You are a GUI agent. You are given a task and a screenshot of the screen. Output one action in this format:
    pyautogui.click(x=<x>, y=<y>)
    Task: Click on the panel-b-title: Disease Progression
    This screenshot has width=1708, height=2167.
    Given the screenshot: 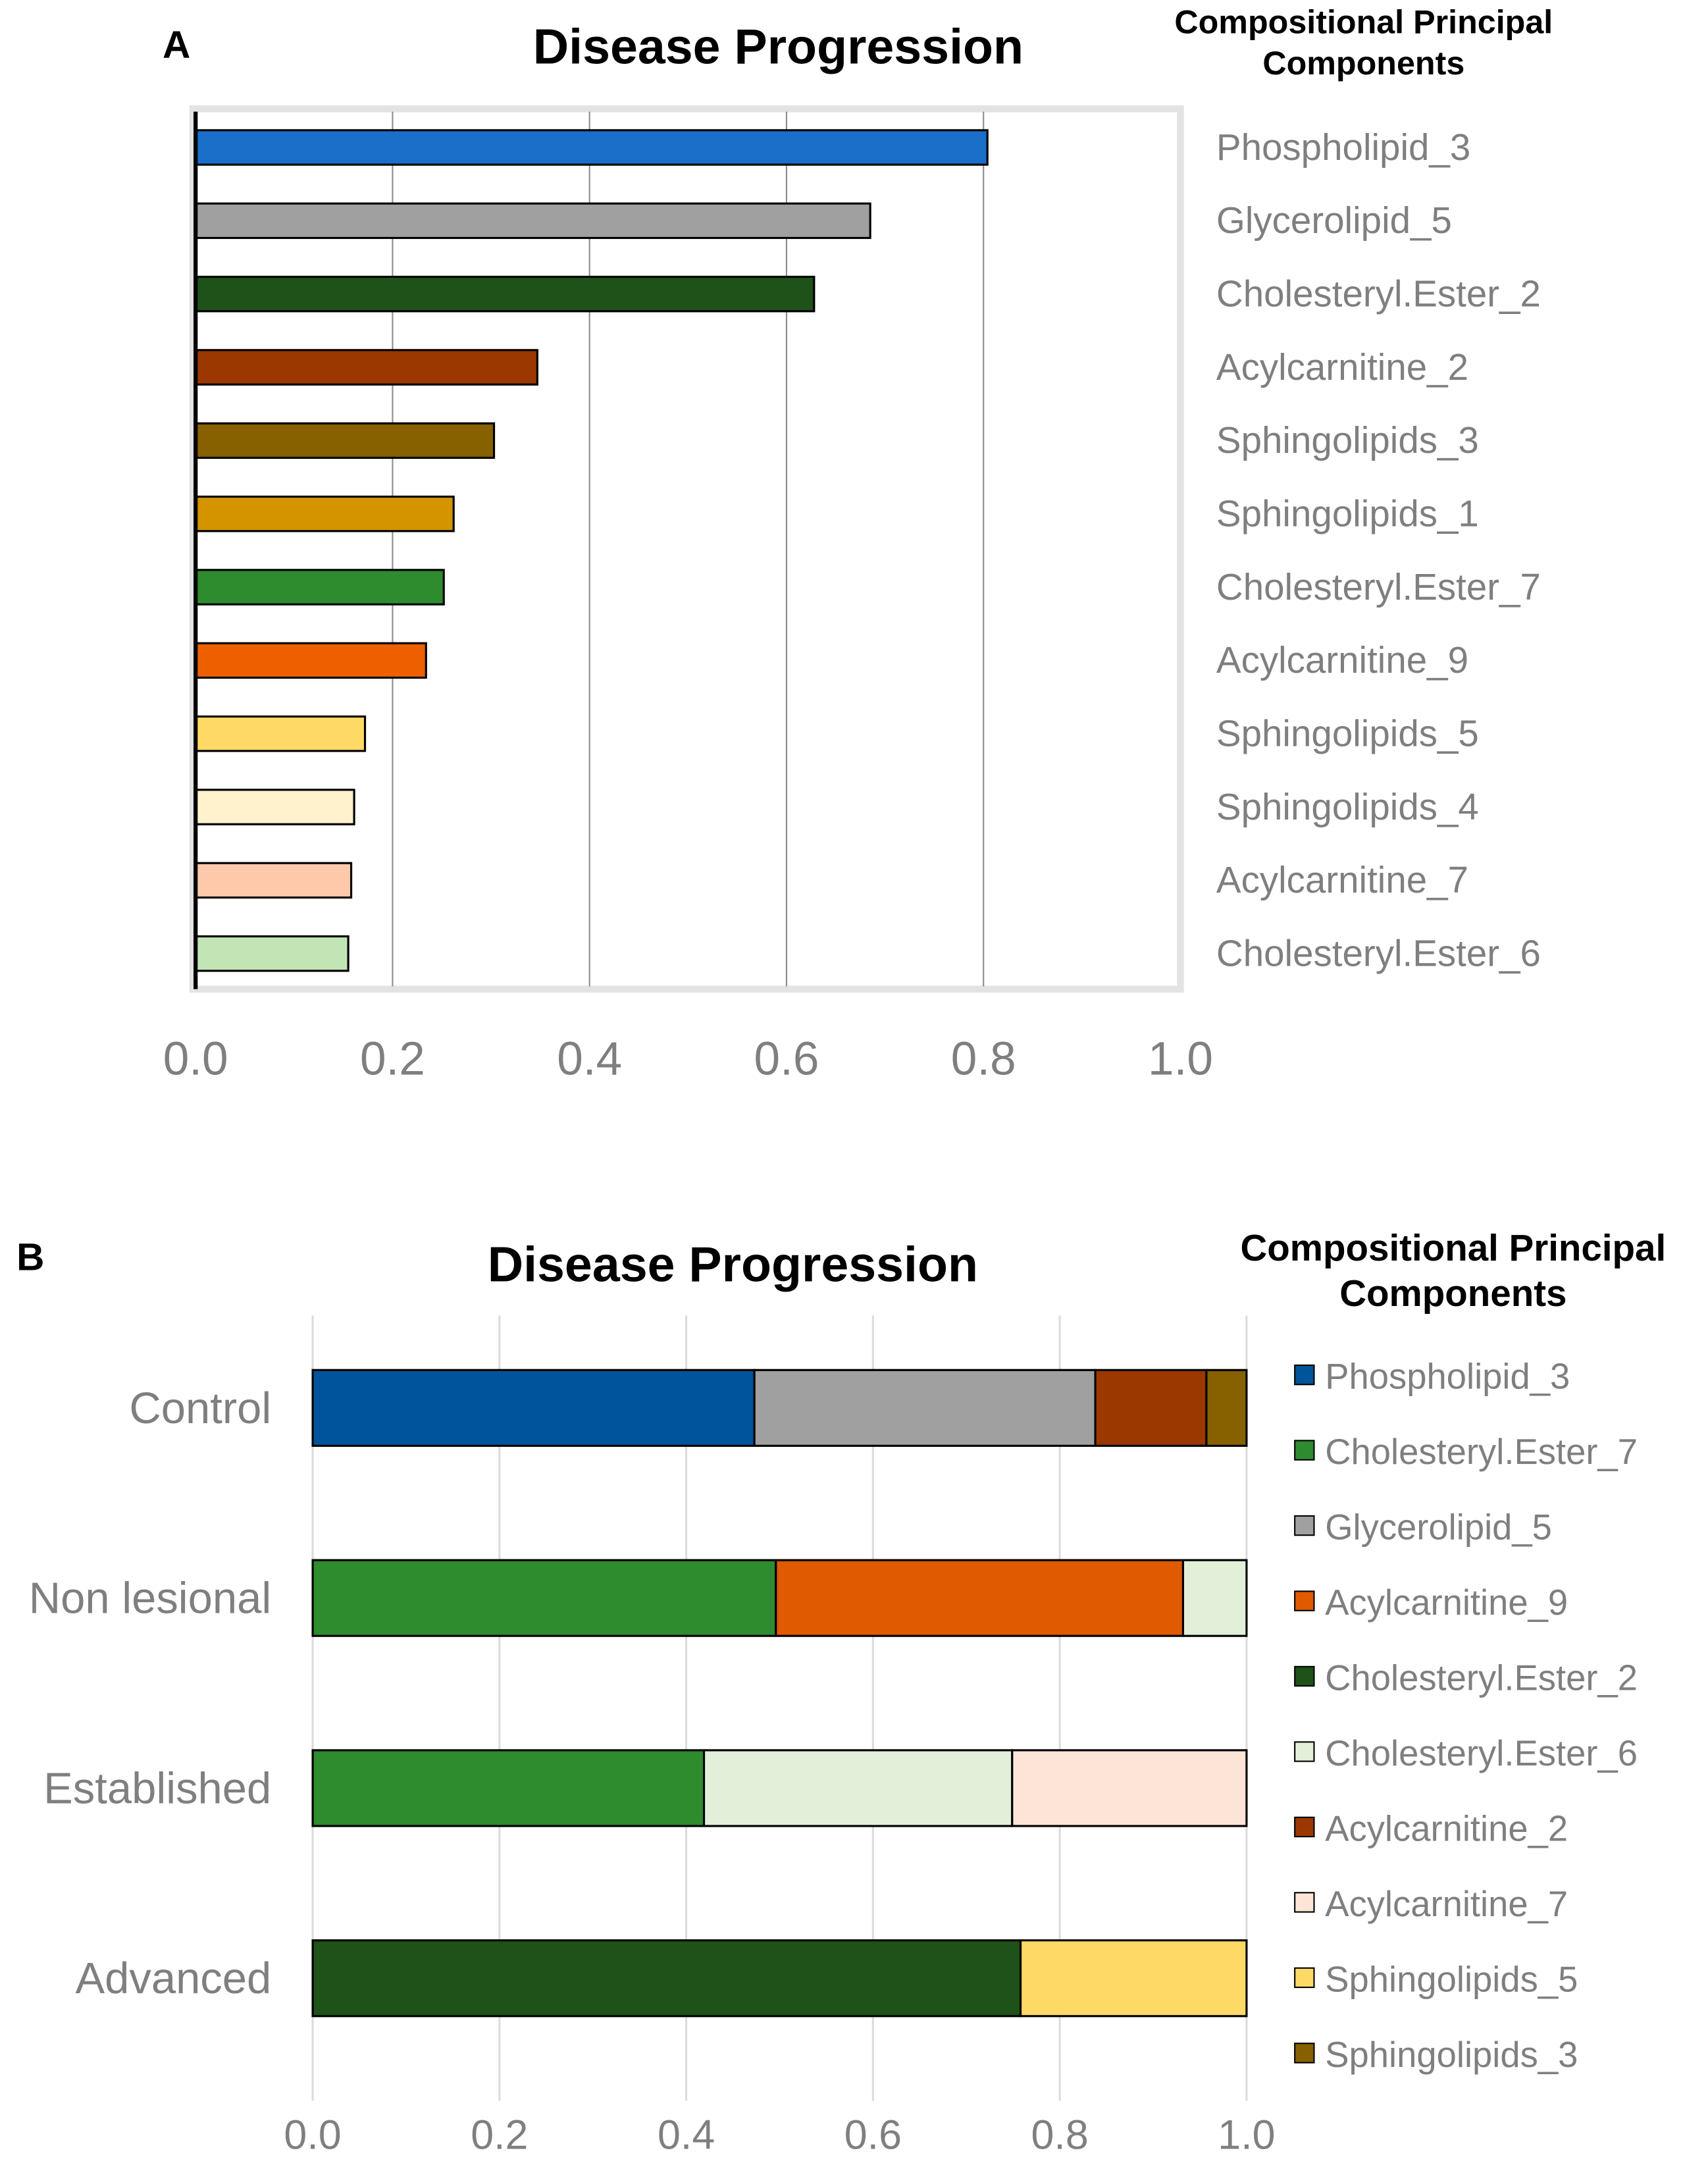 What is the action you would take?
    pyautogui.click(x=733, y=1264)
    